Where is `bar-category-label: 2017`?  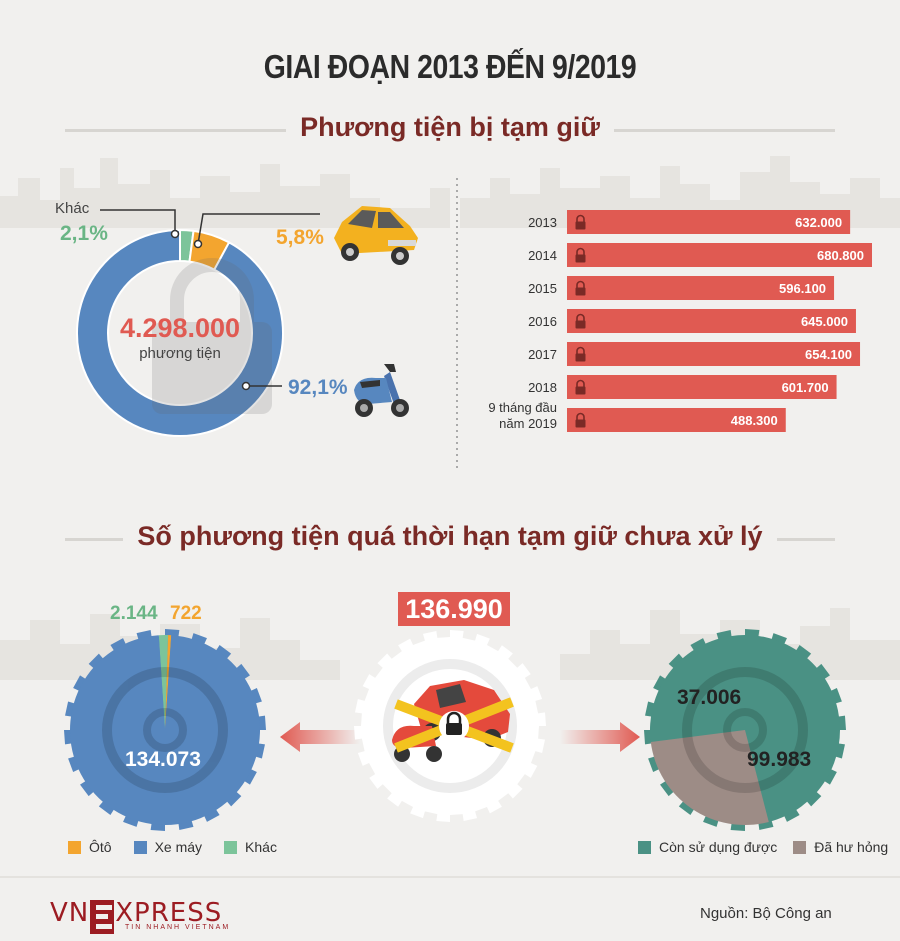
bar-category-label: 2017 is located at coordinates (542, 354).